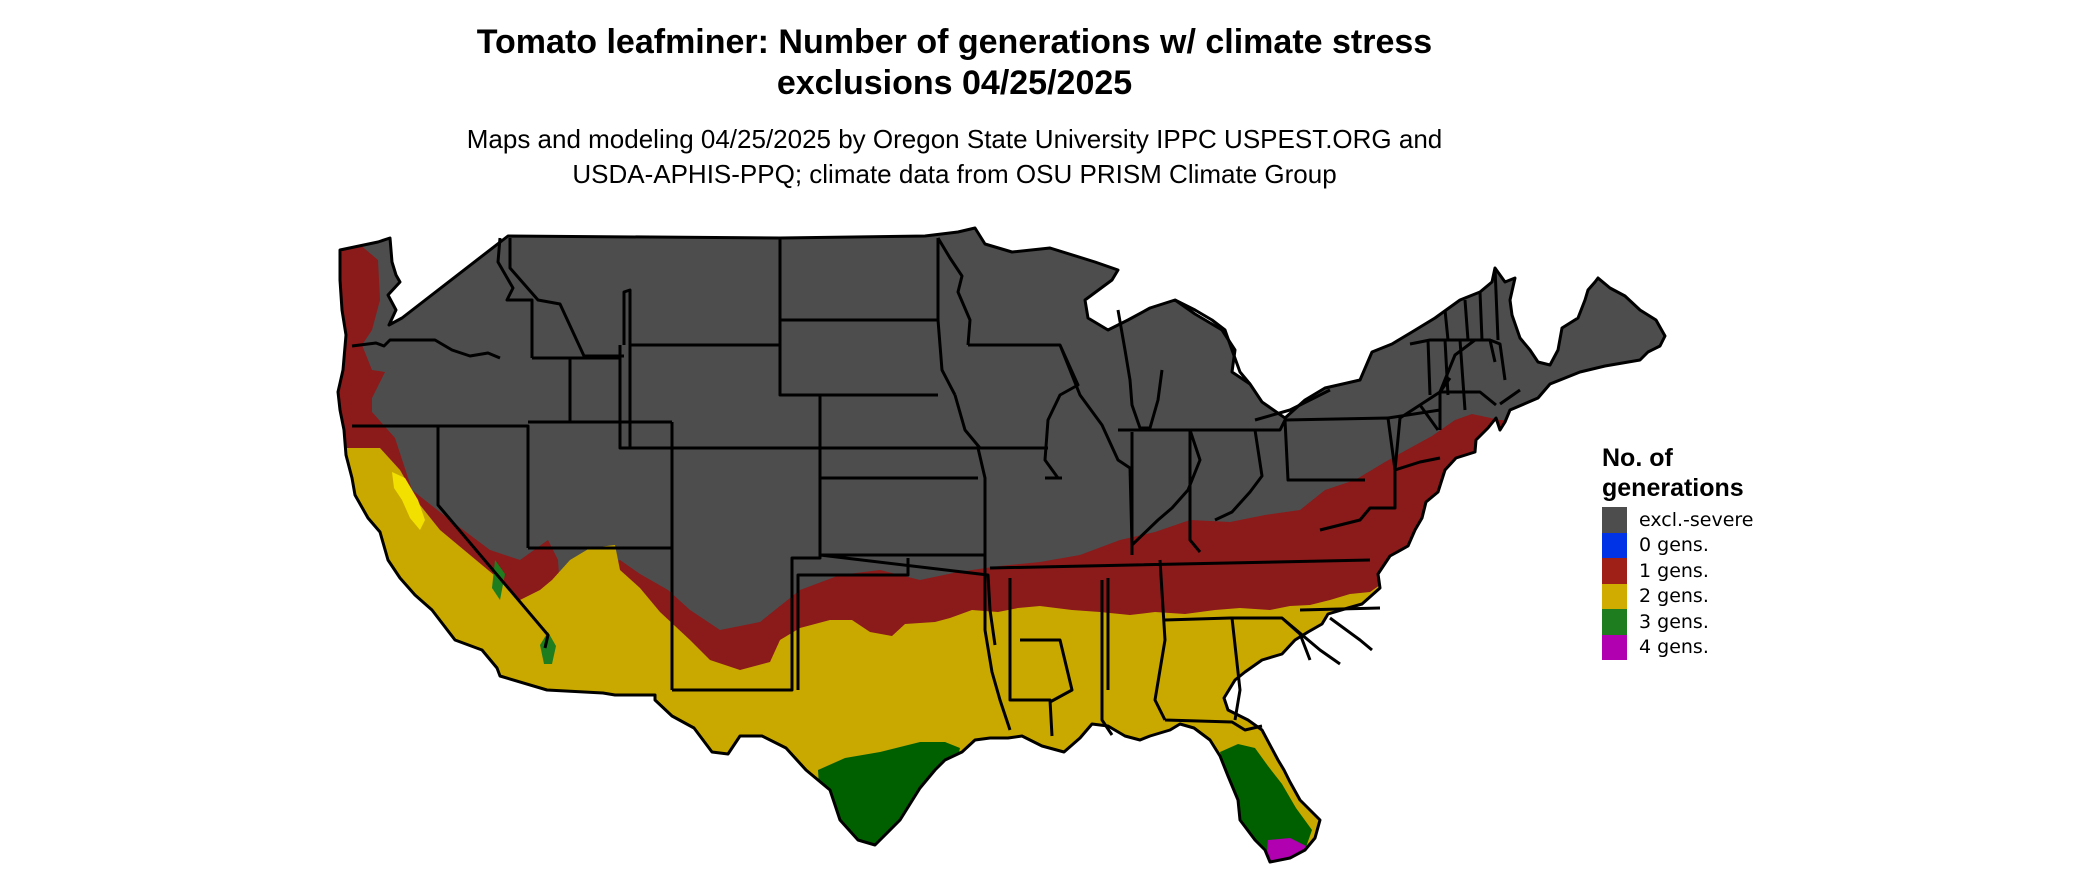  Describe the element at coordinates (1454, 369) in the screenshot. I see `state-lines-northeast` at that location.